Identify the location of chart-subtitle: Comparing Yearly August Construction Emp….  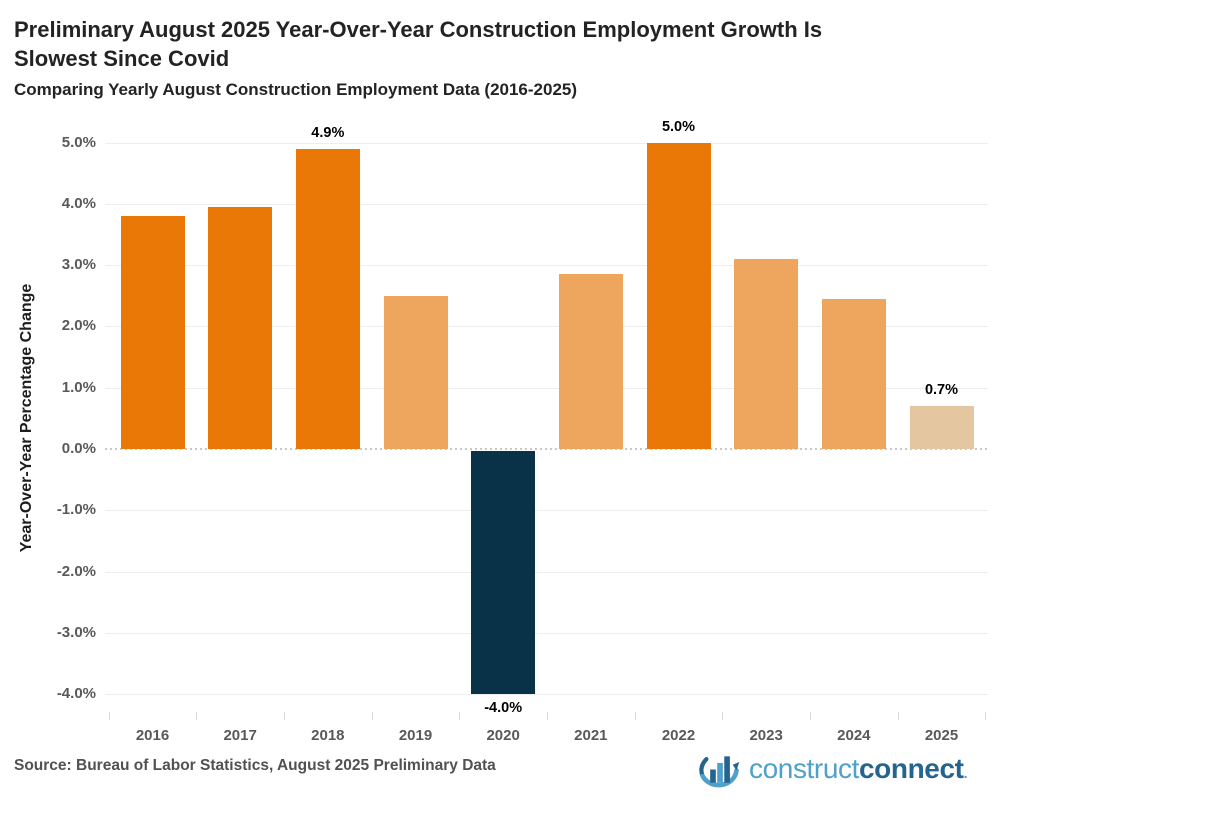
(296, 89).